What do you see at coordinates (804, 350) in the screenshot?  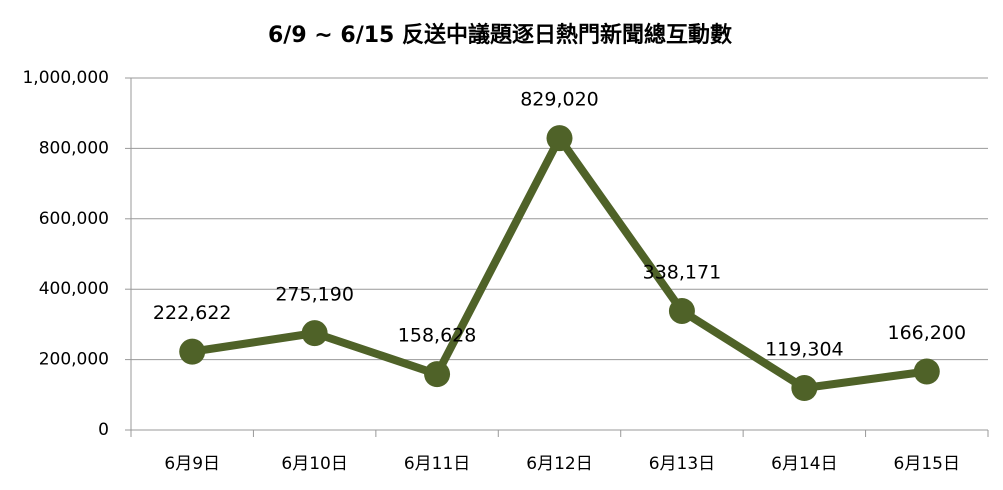 I see `value-label: 119,304` at bounding box center [804, 350].